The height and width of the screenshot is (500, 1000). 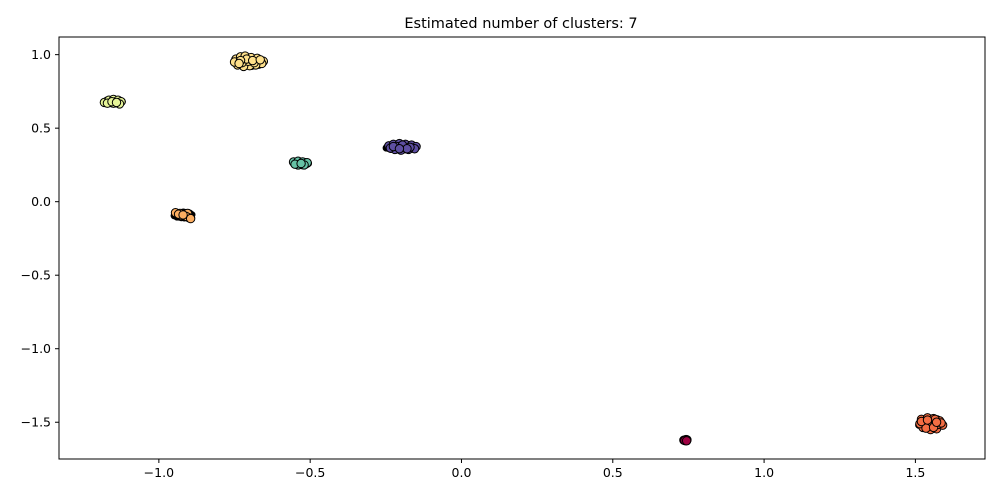 I want to click on y-tick-label: −0.5, so click(x=36, y=275).